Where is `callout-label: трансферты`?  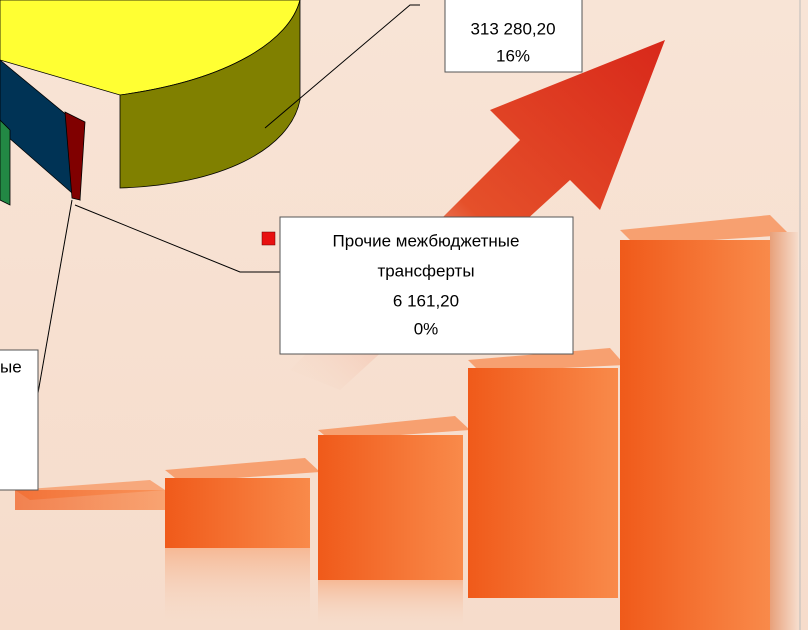 callout-label: трансферты is located at coordinates (425, 270).